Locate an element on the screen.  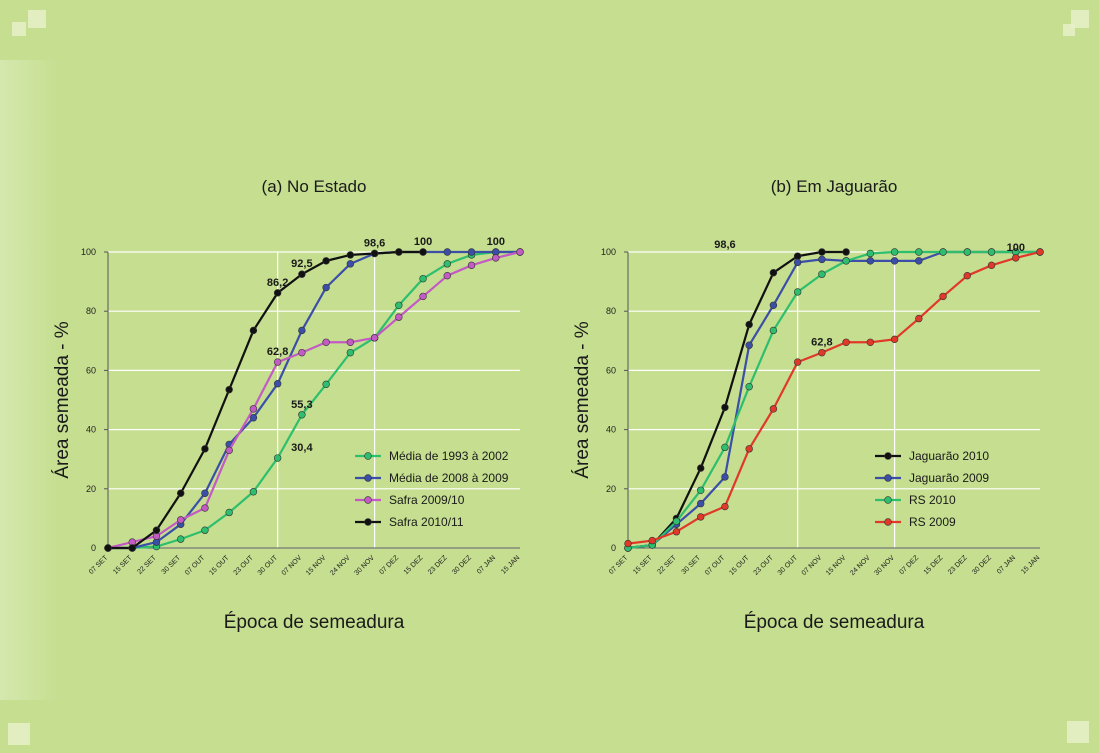
y-tick-label: 60 is located at coordinates (91, 370).